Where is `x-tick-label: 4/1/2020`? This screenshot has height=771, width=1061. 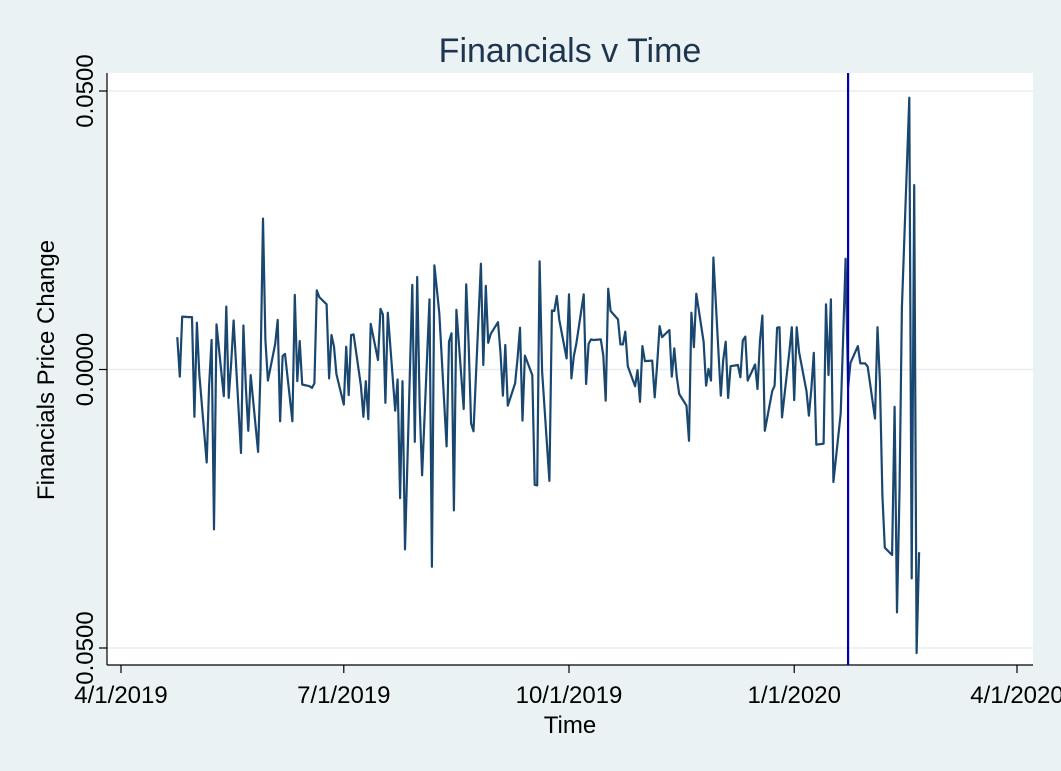 x-tick-label: 4/1/2020 is located at coordinates (1015, 695).